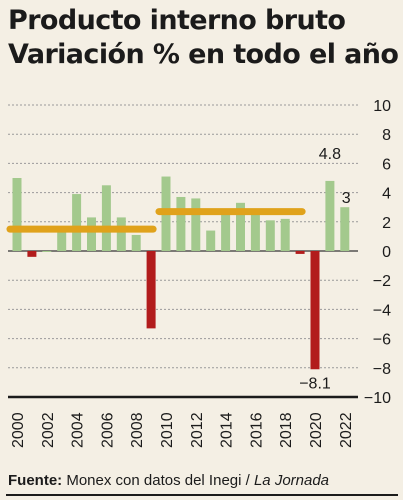 The image size is (403, 500). Describe the element at coordinates (330, 215) in the screenshot. I see `bar-2021` at that location.